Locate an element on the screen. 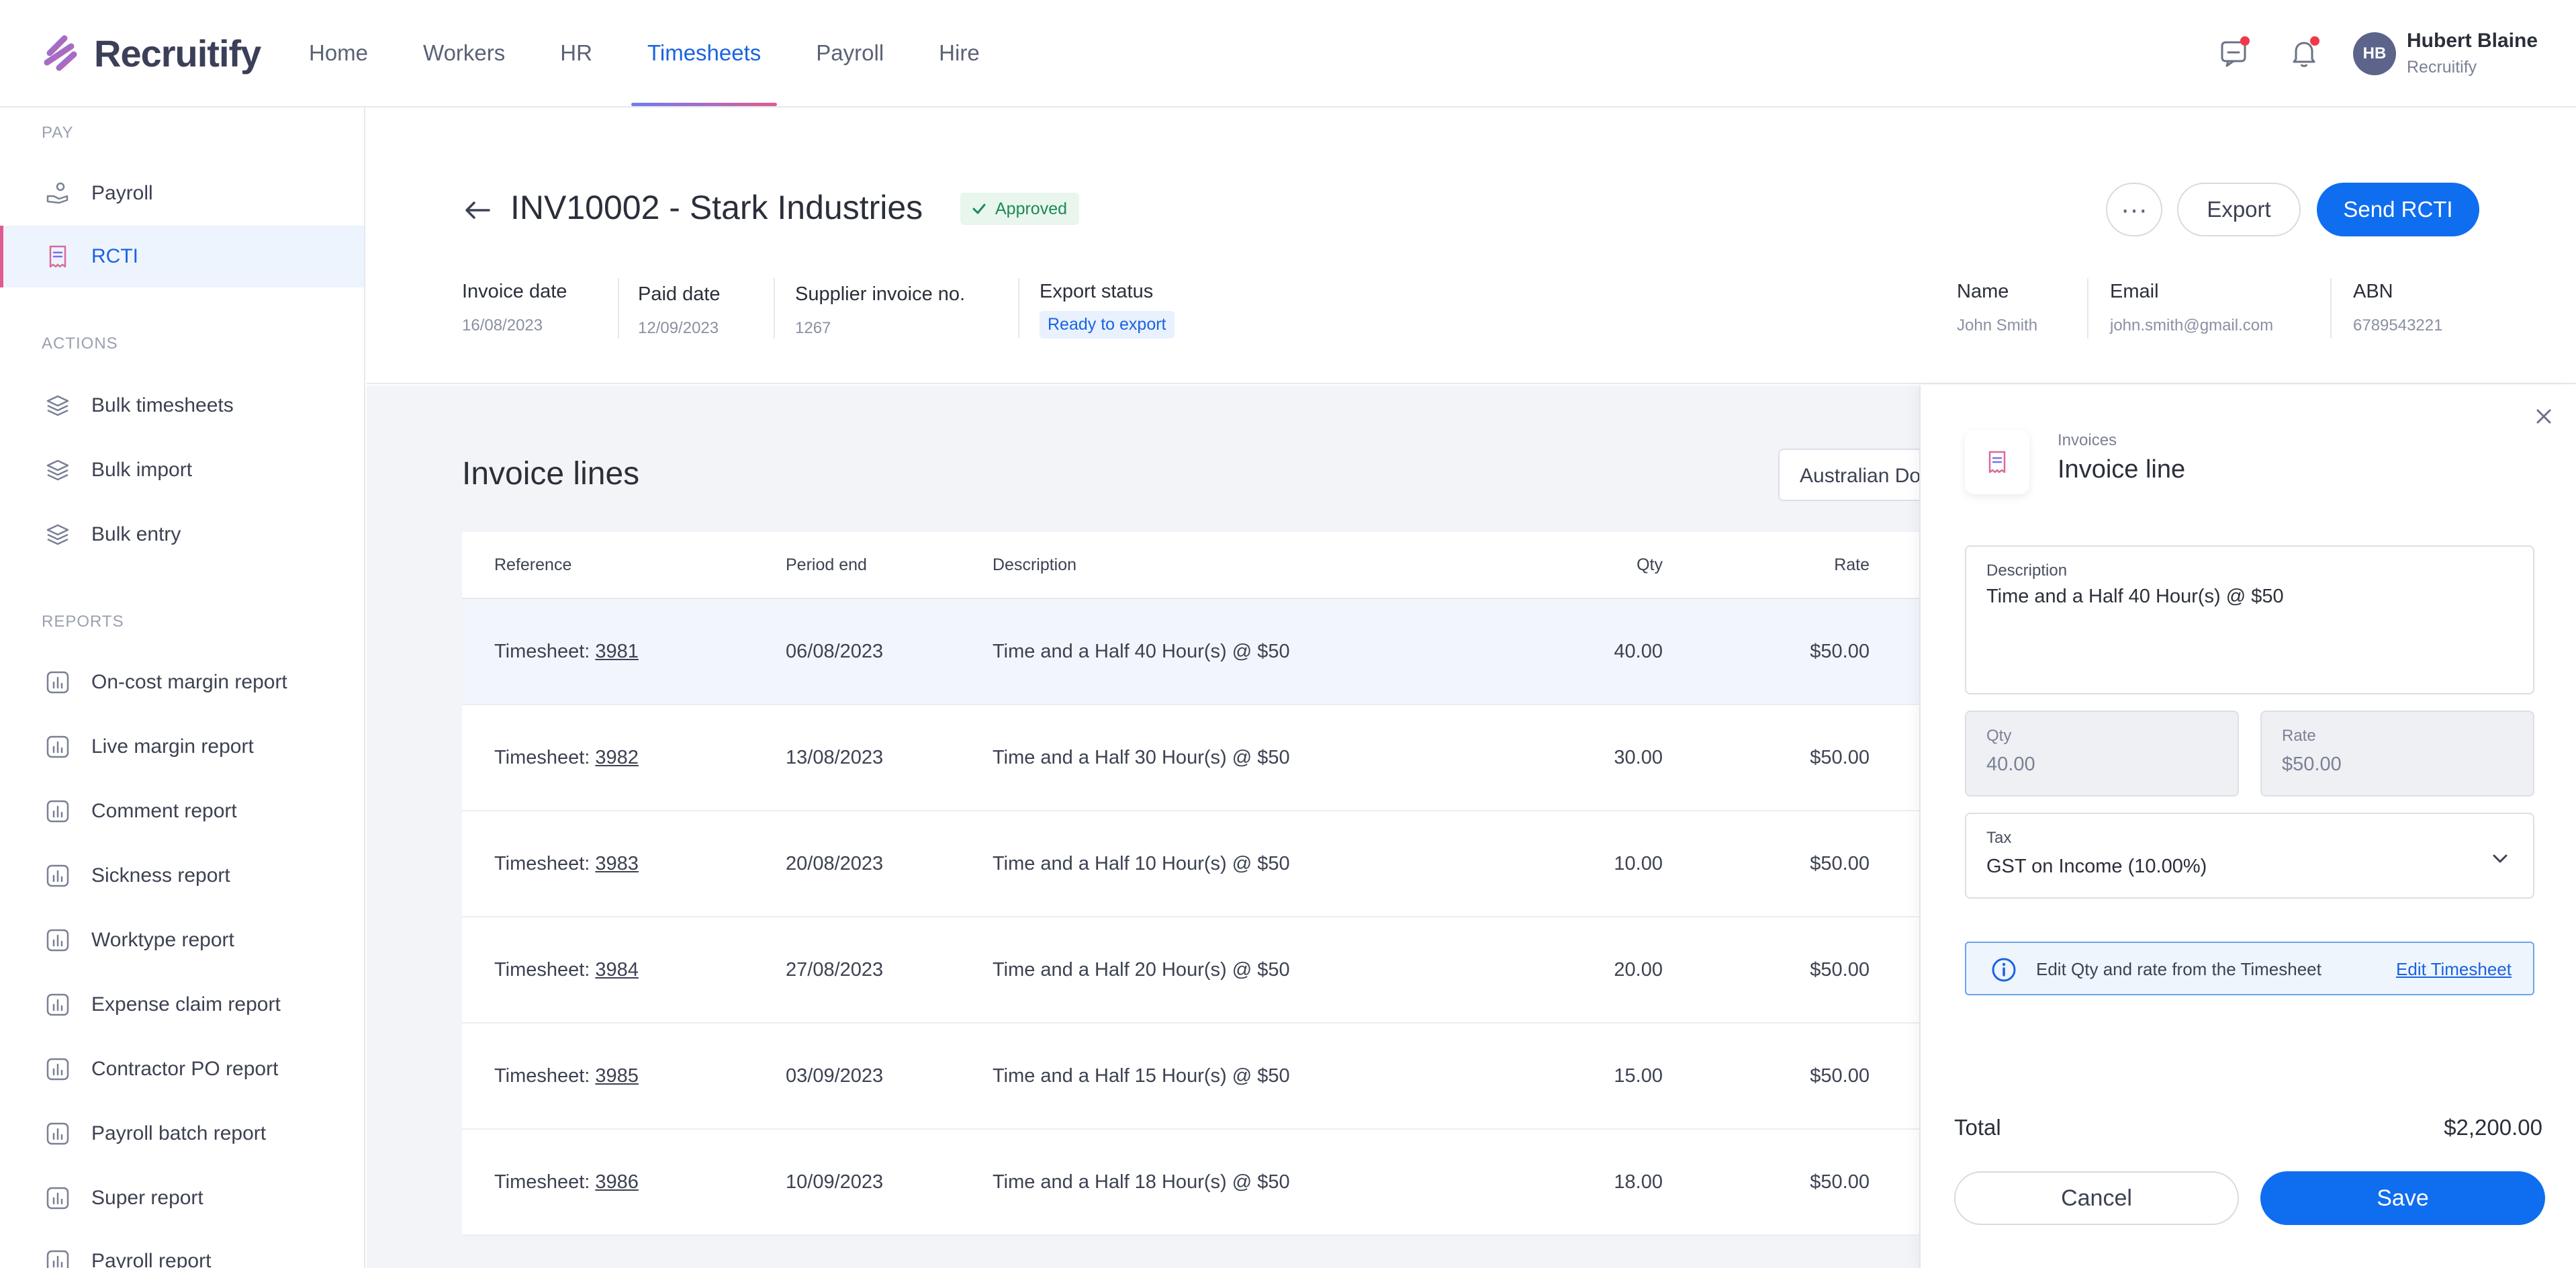 This screenshot has height=1268, width=2576. info-text: Edit Qty and rate from the Timesheet is located at coordinates (2178, 969).